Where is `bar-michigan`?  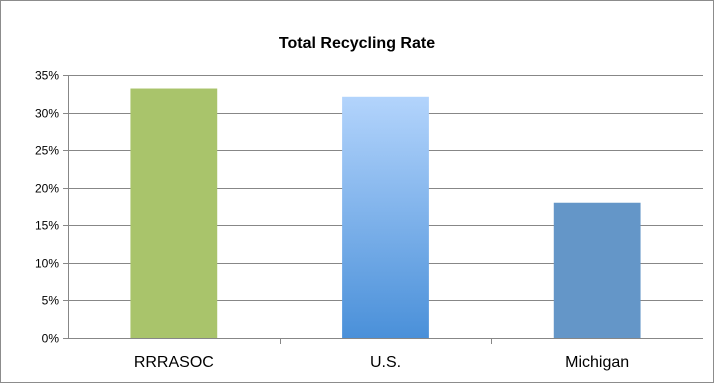
bar-michigan is located at coordinates (597, 270).